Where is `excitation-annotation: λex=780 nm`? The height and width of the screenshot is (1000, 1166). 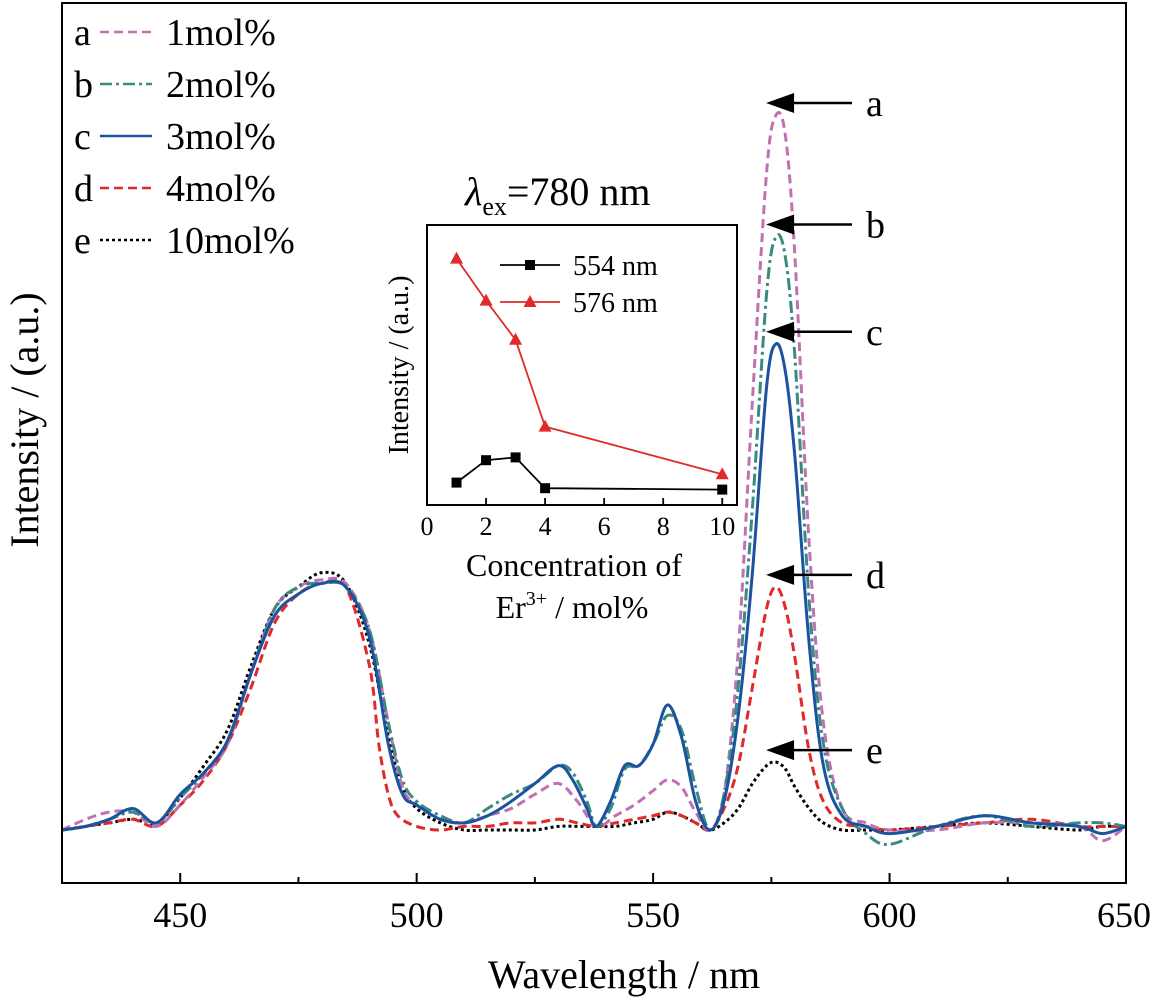 excitation-annotation: λex=780 nm is located at coordinates (557, 195).